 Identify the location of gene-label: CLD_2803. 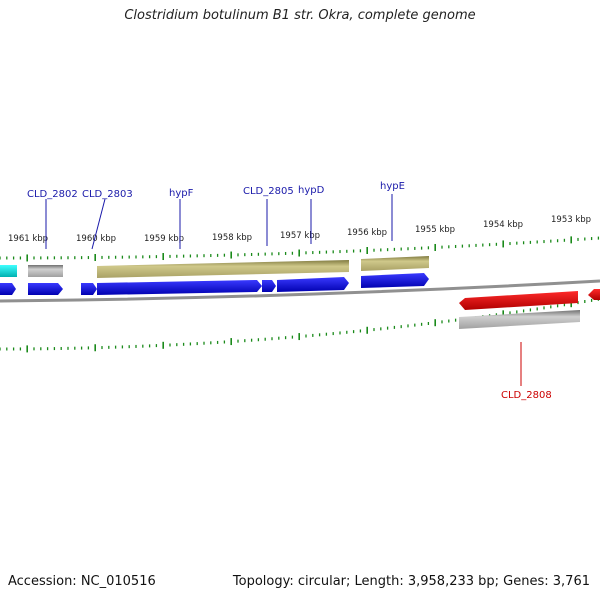
(107, 194).